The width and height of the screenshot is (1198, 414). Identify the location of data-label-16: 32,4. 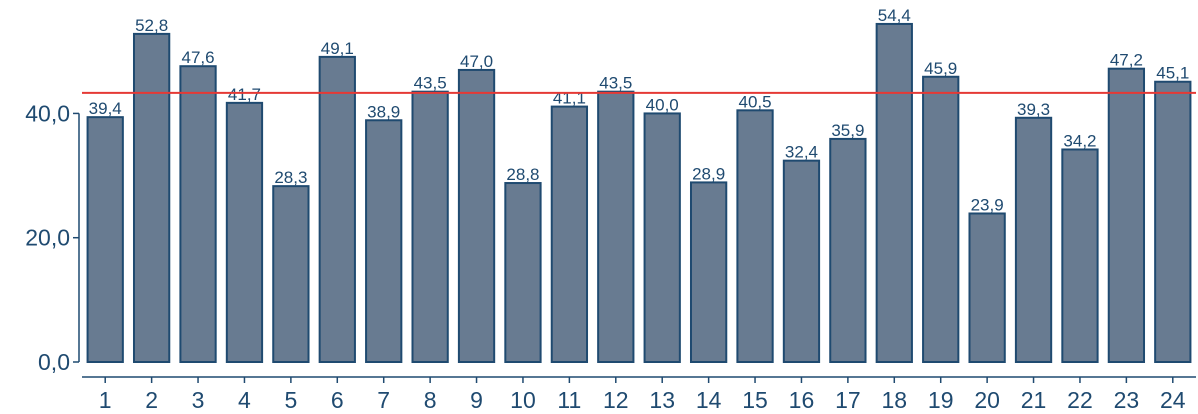
(801, 152).